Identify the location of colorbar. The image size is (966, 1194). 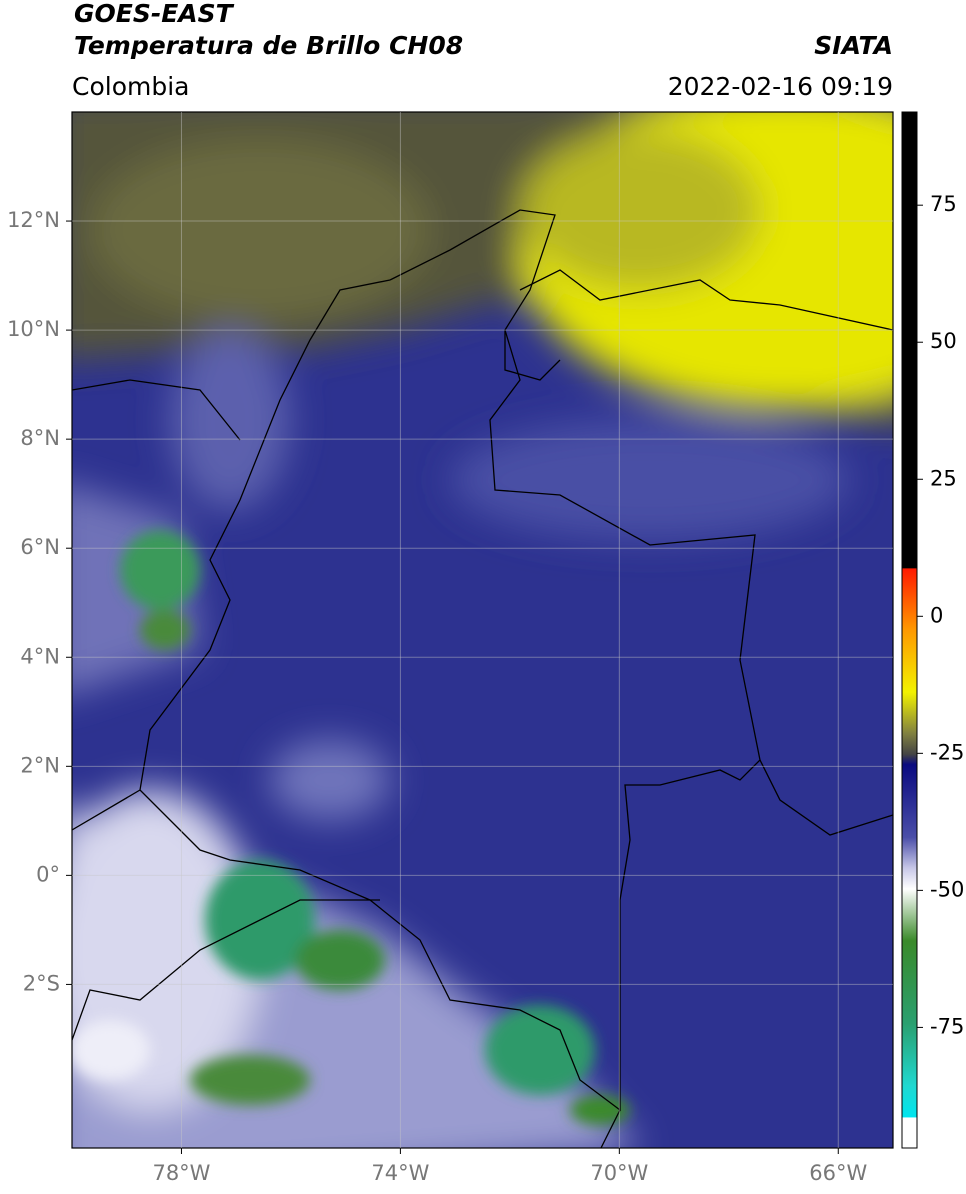
(909, 630).